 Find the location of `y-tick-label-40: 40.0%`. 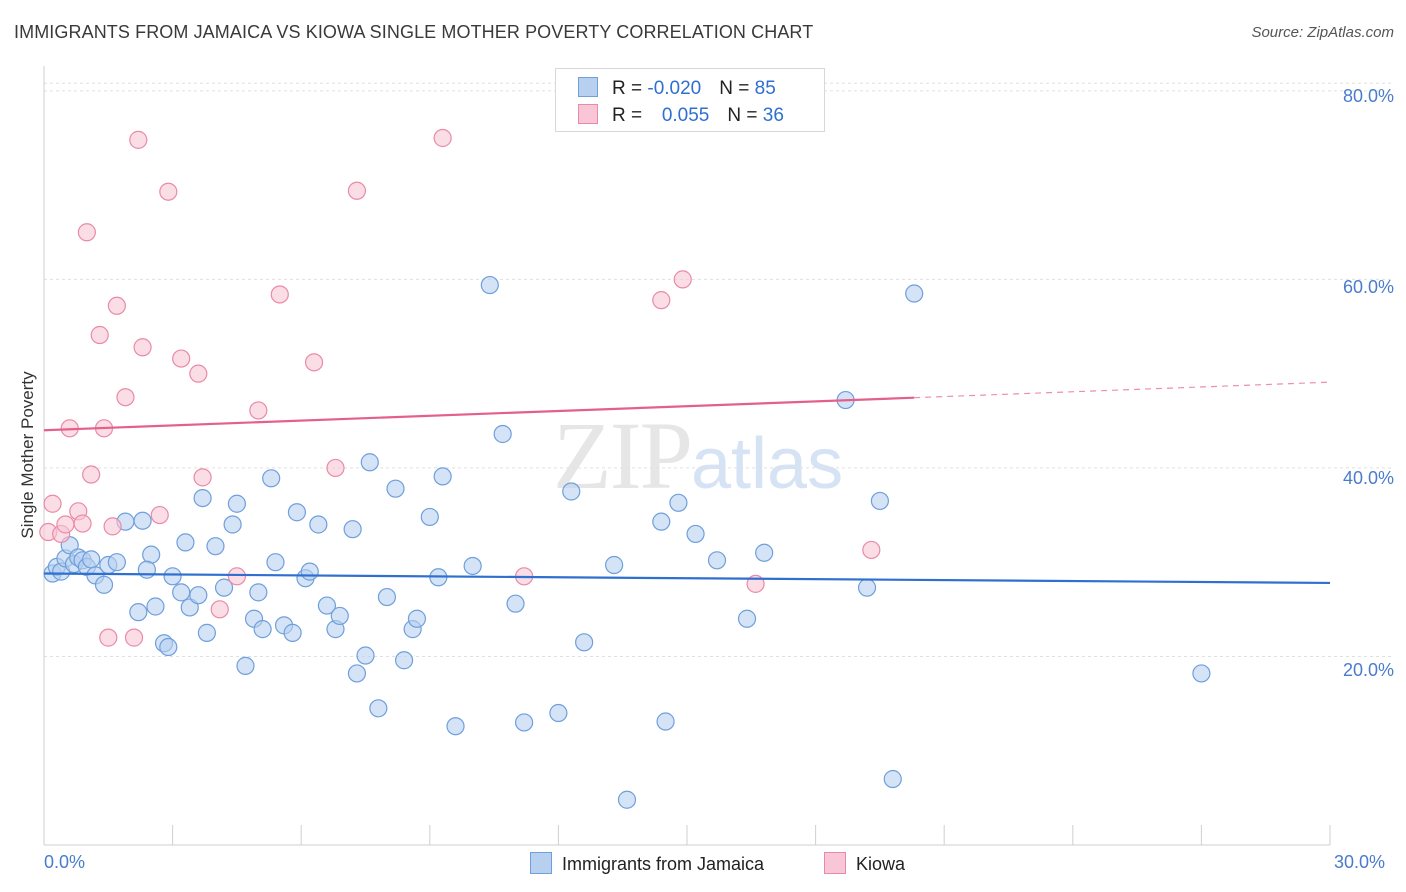

y-tick-label-40: 40.0% is located at coordinates (1368, 478).